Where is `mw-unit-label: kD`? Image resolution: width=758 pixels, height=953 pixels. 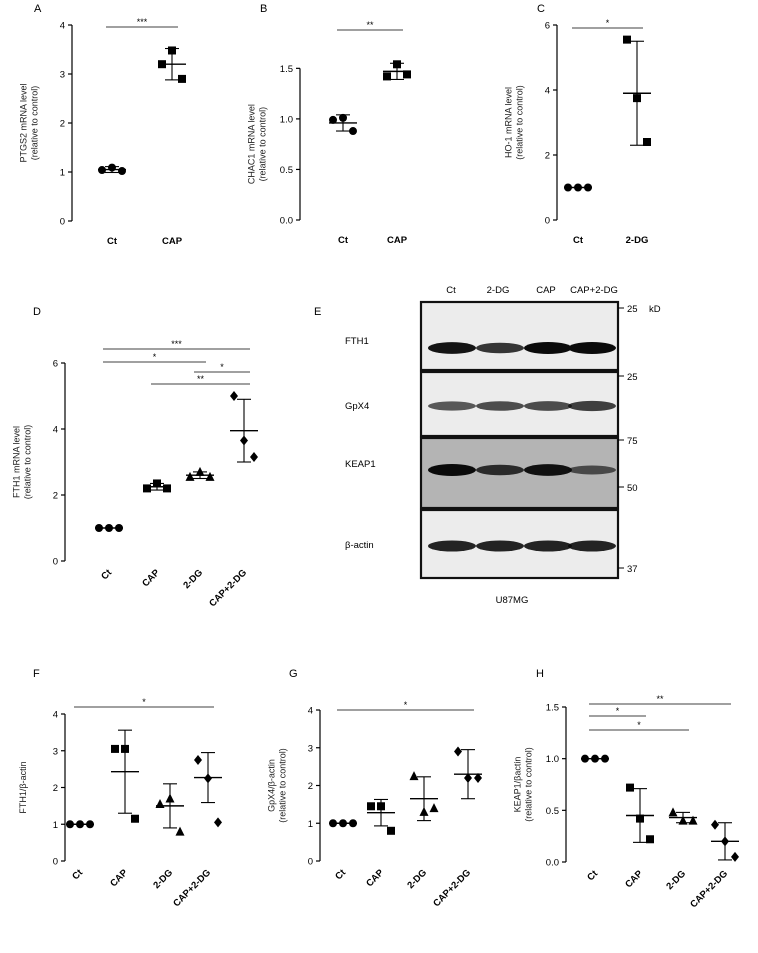
mw-unit-label: kD is located at coordinates (655, 309).